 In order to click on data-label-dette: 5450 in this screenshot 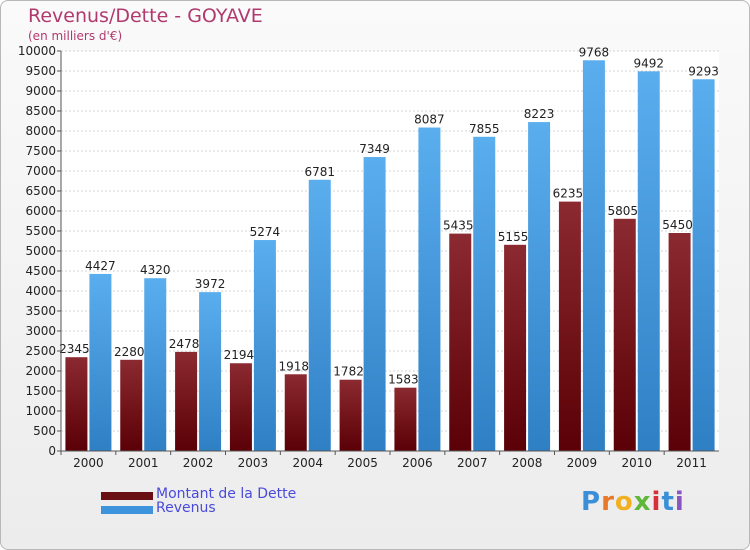, I will do `click(677, 225)`.